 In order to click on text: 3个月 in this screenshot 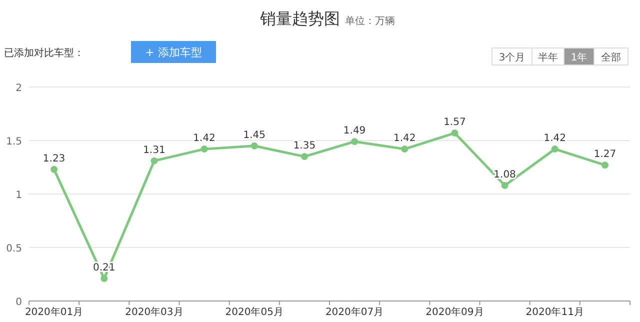, I will do `click(512, 58)`.